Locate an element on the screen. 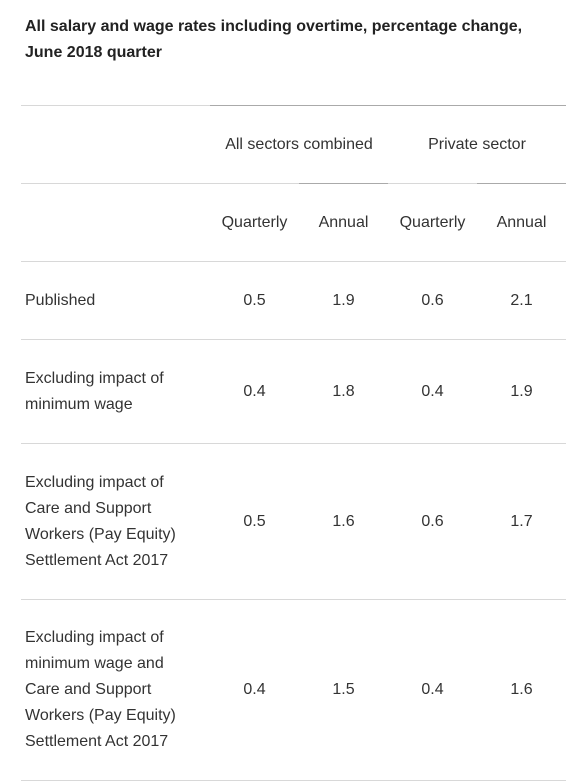 The image size is (578, 781). value-cell: 1.5 is located at coordinates (343, 689).